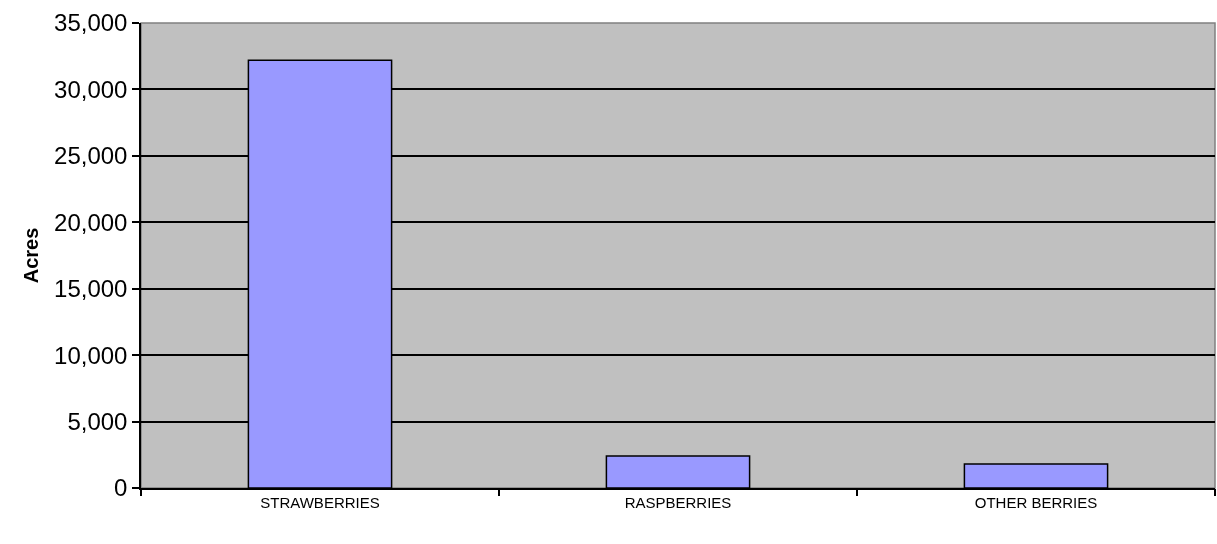  I want to click on y-tick-label: 30,000, so click(91, 89).